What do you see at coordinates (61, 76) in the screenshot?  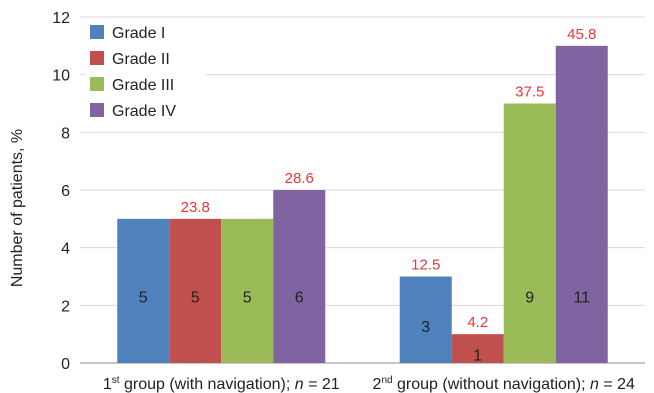 I see `y-tick-label: 10` at bounding box center [61, 76].